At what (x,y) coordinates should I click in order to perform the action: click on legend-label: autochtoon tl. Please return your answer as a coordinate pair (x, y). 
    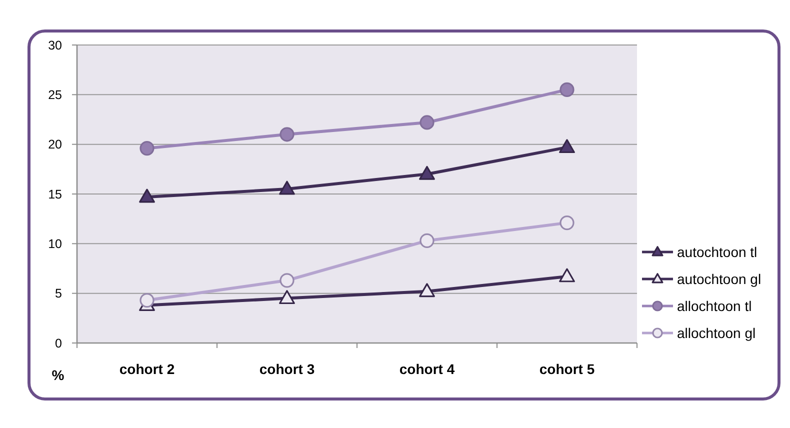
    Looking at the image, I should click on (717, 252).